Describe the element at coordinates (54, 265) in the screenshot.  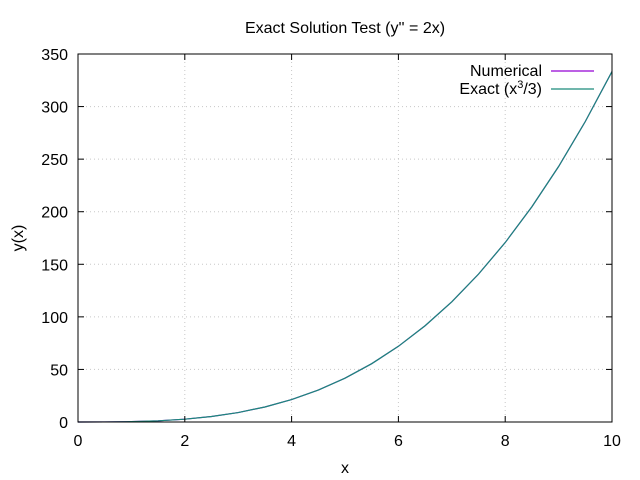
I see `y-tick-label: 150` at that location.